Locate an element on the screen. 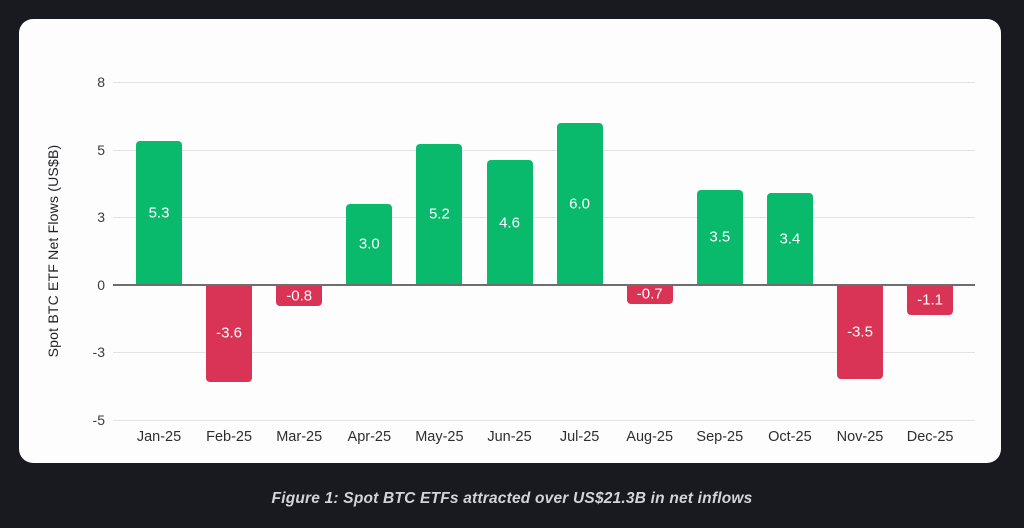 The height and width of the screenshot is (528, 1024). y-tick-label-8: 8 is located at coordinates (101, 82).